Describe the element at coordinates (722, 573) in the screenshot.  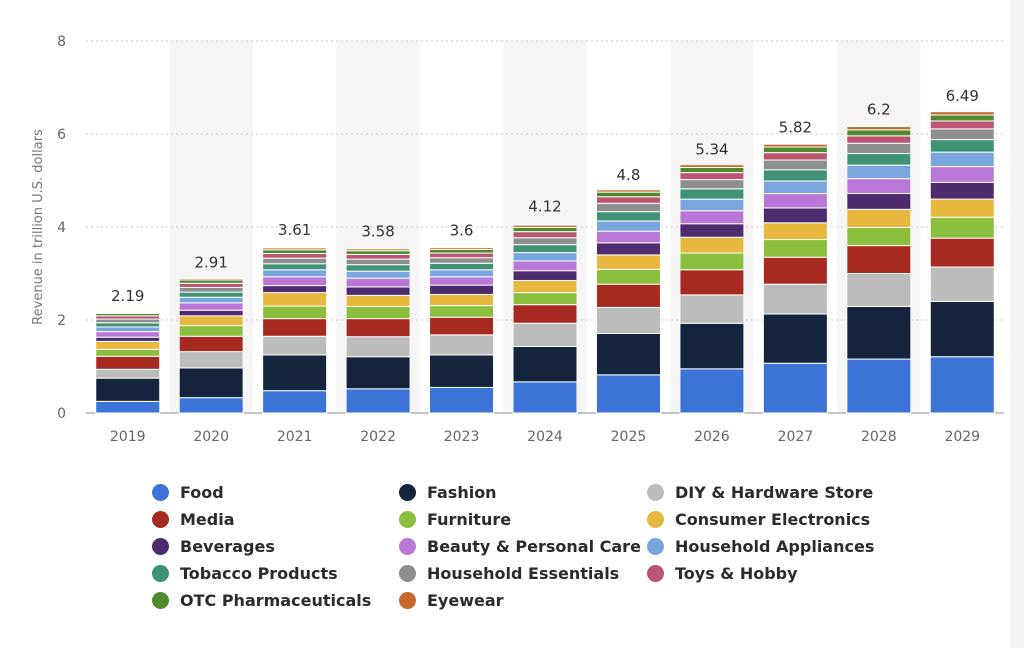
I see `legend-item: Toys & Hobby` at that location.